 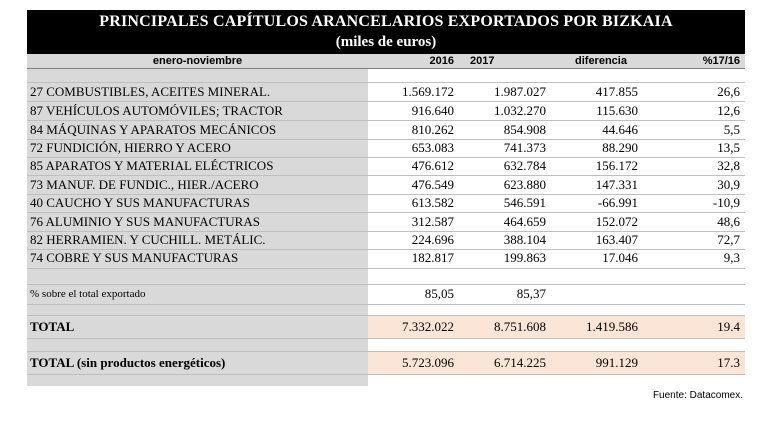 I want to click on row-2016: 182.817, so click(x=432, y=257).